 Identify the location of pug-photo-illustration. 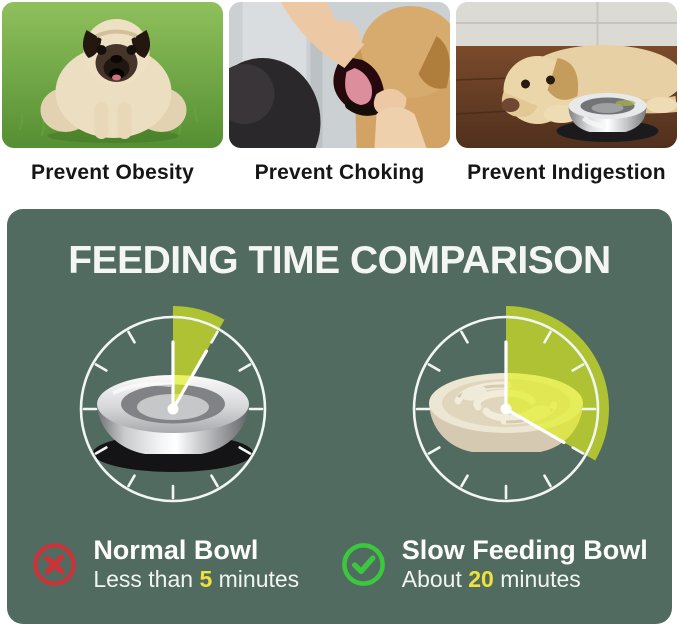
(112, 75).